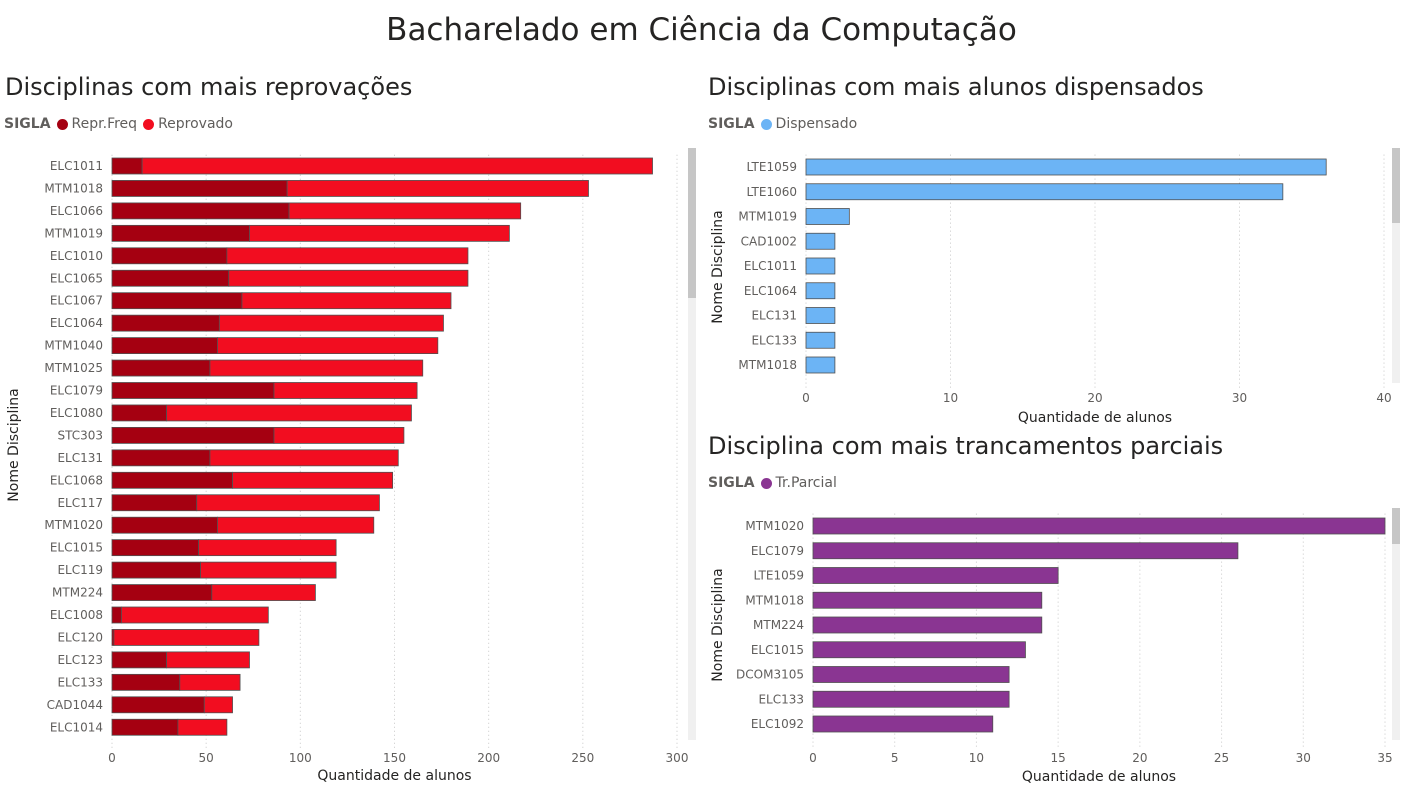 The width and height of the screenshot is (1403, 788). Describe the element at coordinates (177, 301) in the screenshot. I see `bar-repr-freq-elc1067` at that location.